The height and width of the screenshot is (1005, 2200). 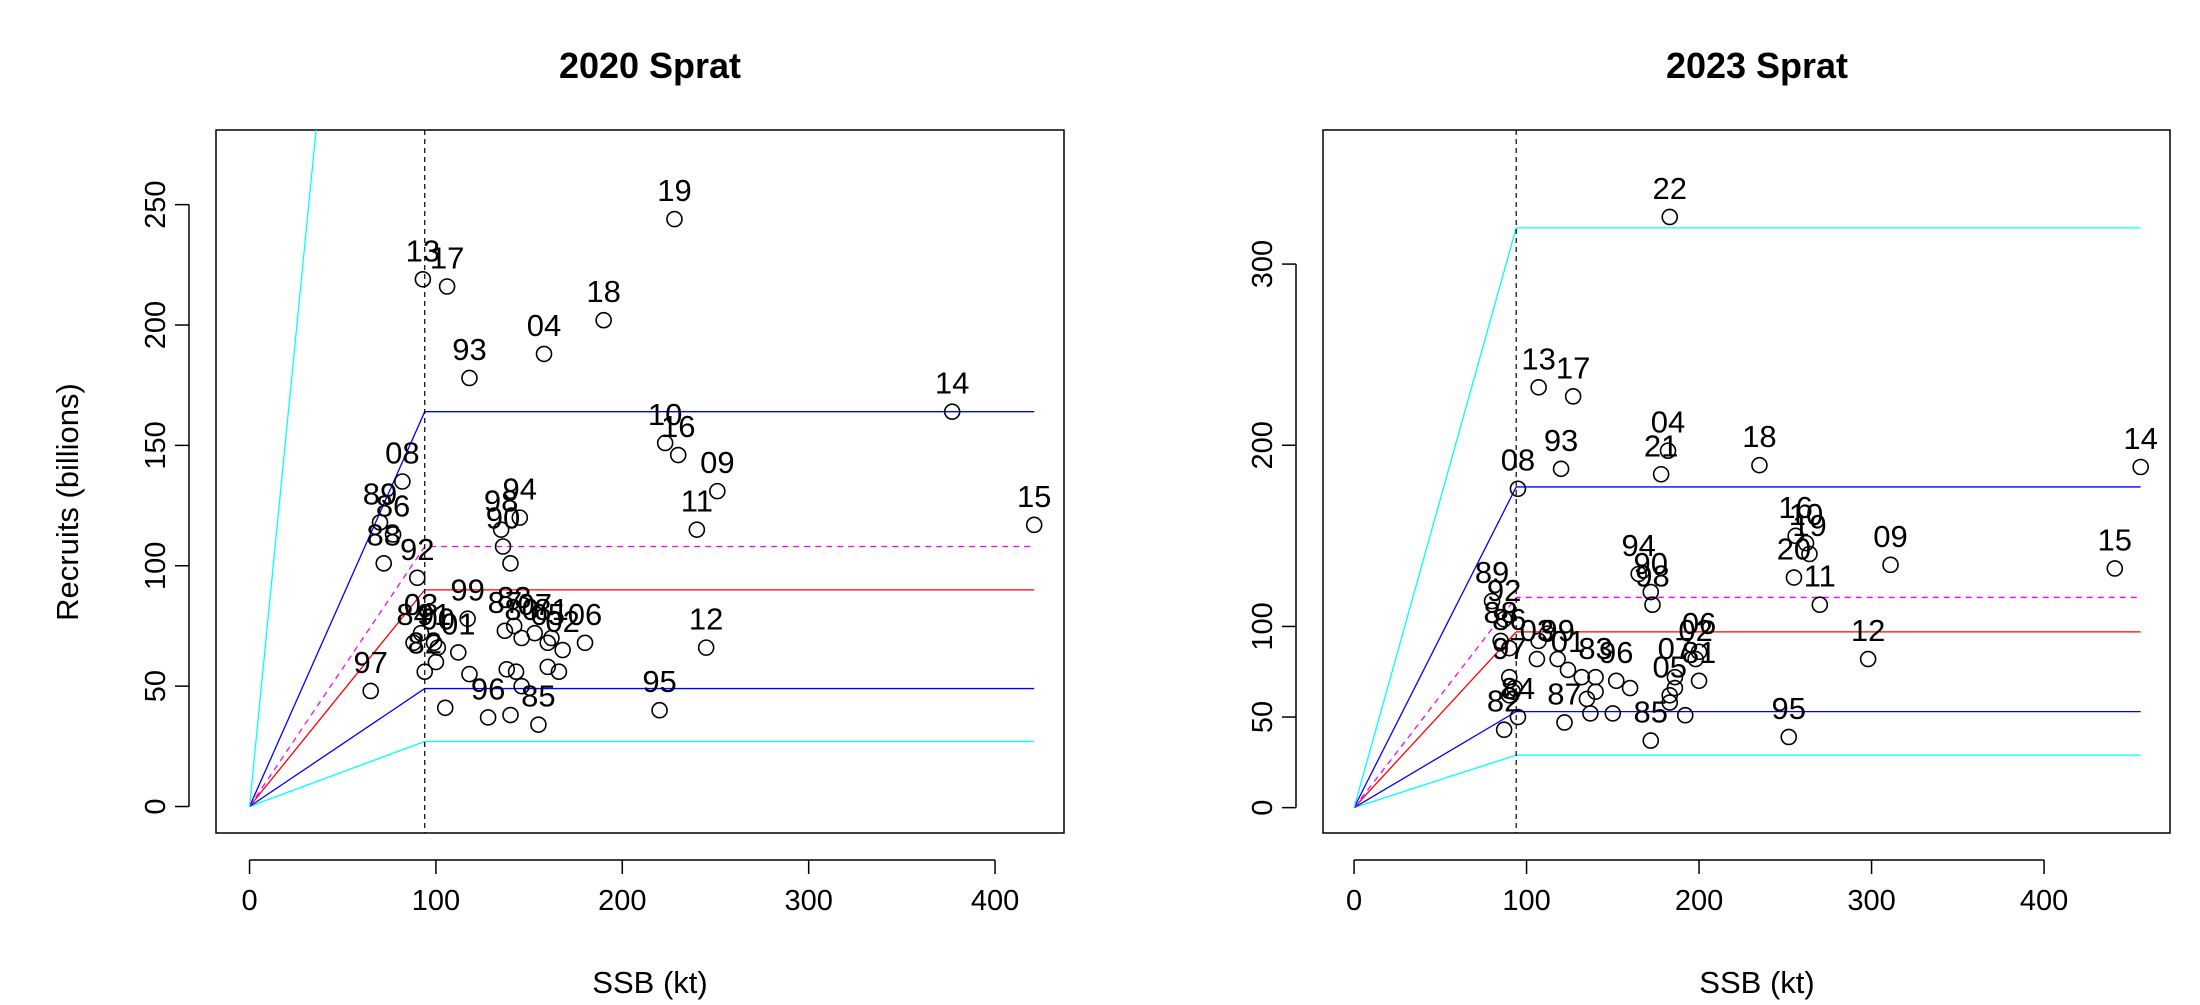 I want to click on point-label: 17, so click(x=1573, y=367).